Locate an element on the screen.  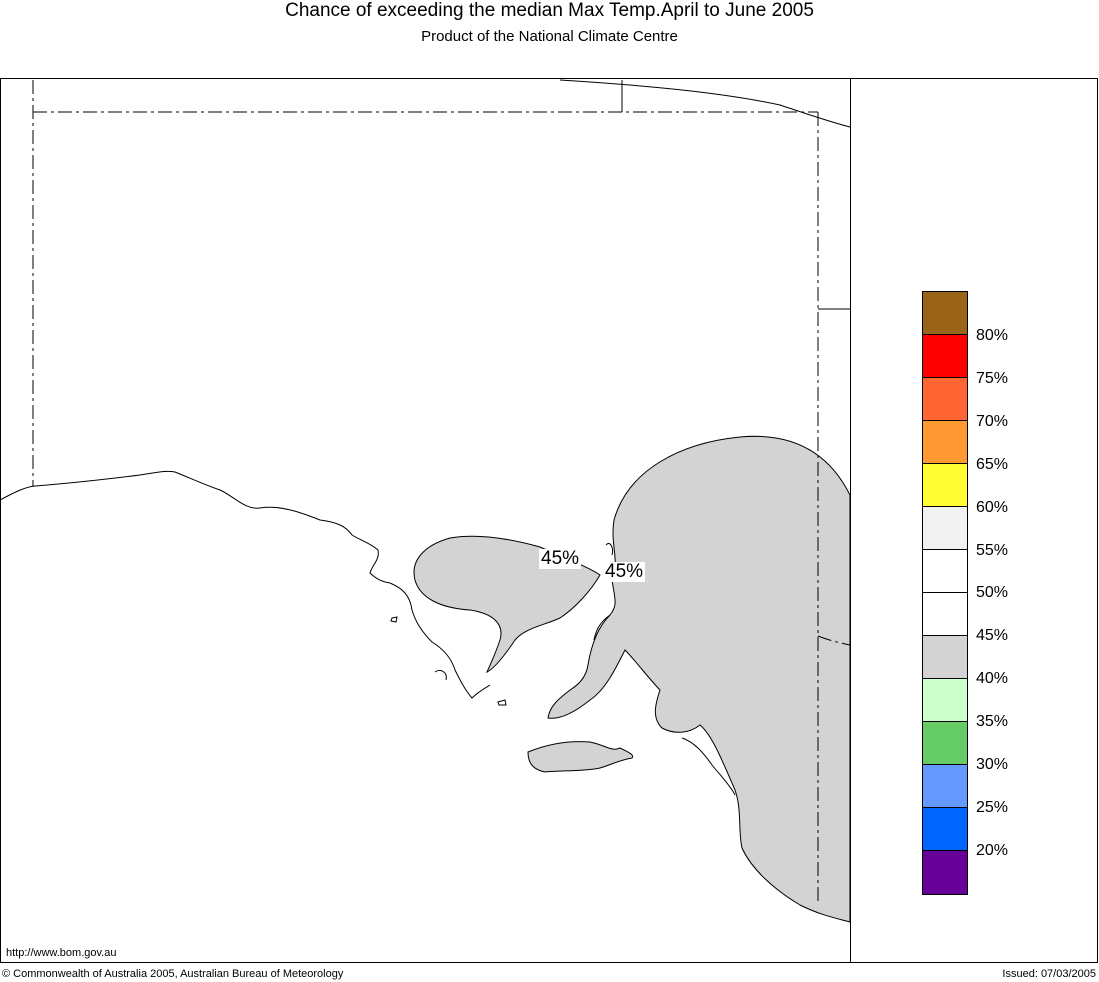
coastline-southeast is located at coordinates (708, 766).